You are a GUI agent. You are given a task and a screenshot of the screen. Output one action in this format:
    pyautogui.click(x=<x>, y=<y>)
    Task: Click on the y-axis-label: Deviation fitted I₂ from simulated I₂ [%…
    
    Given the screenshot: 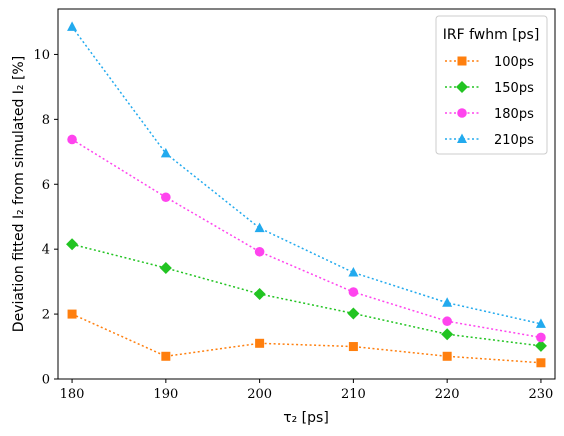 What is the action you would take?
    pyautogui.click(x=19, y=194)
    